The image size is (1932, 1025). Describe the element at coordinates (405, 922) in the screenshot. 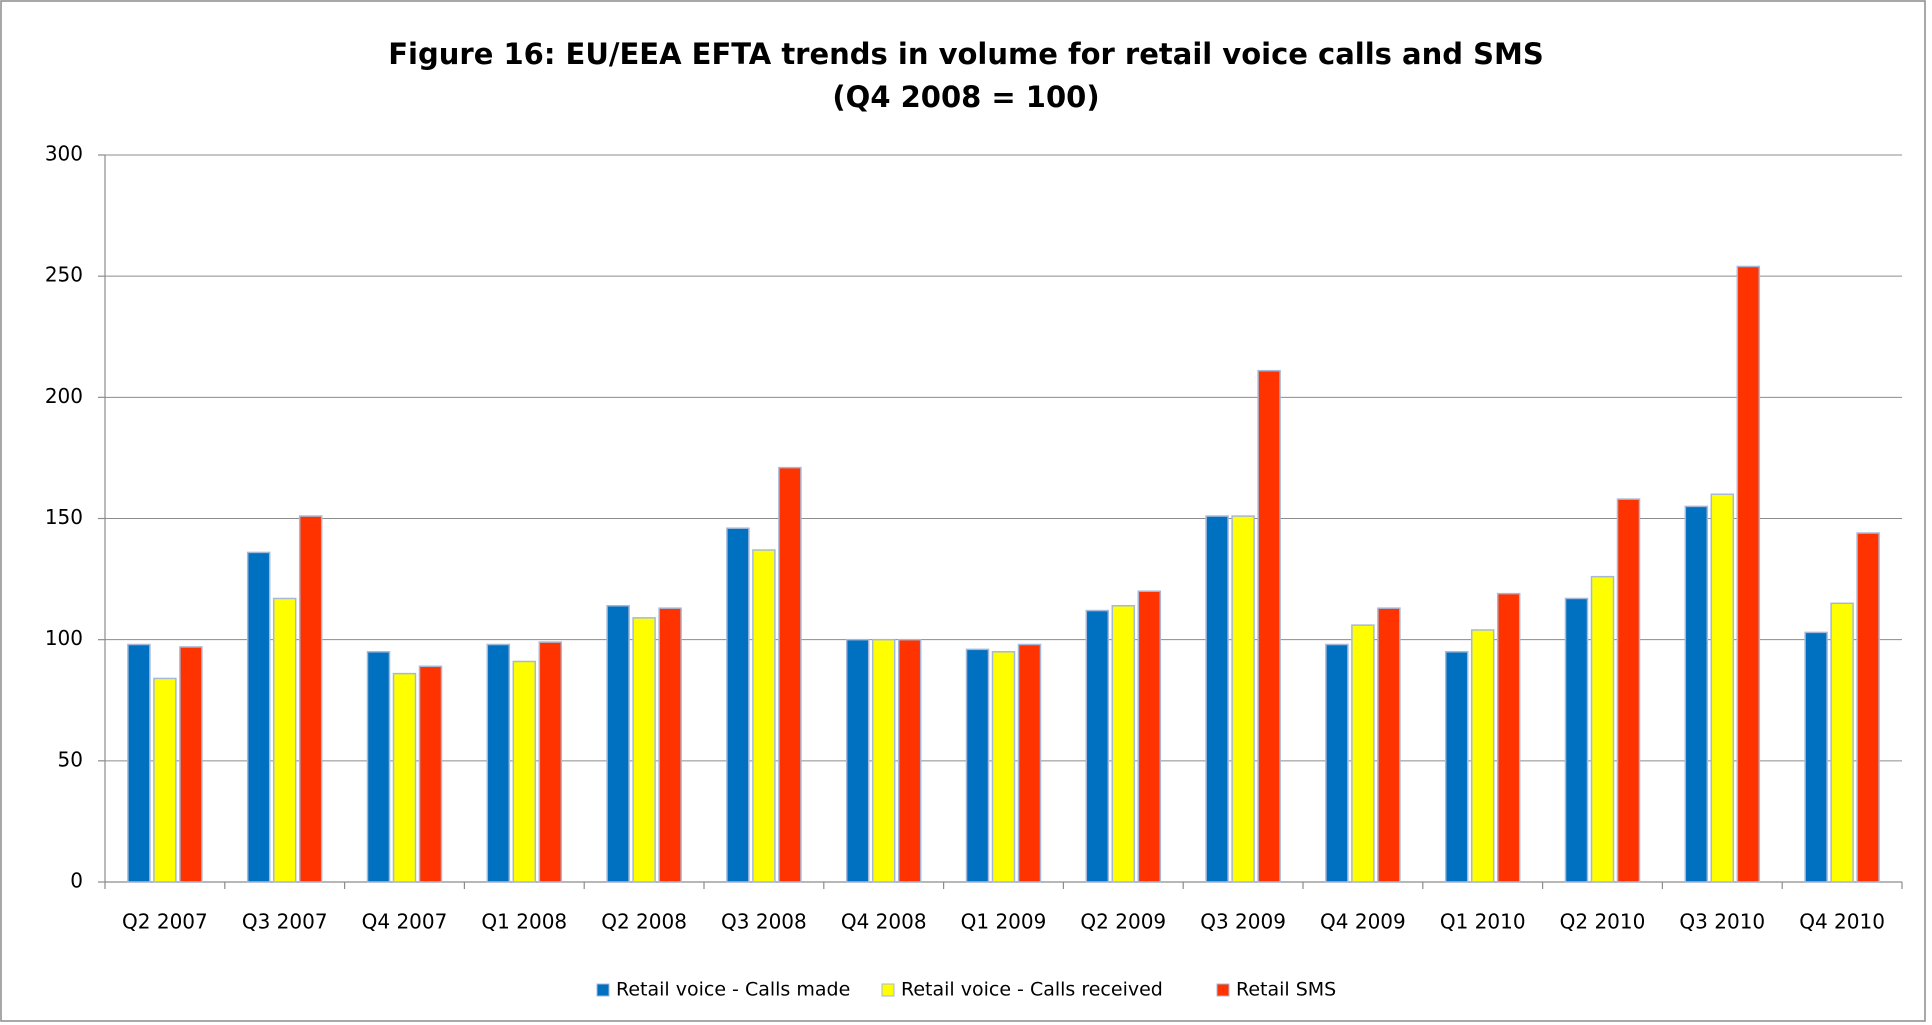

I see `x-tick-label: Q4 2007` at that location.